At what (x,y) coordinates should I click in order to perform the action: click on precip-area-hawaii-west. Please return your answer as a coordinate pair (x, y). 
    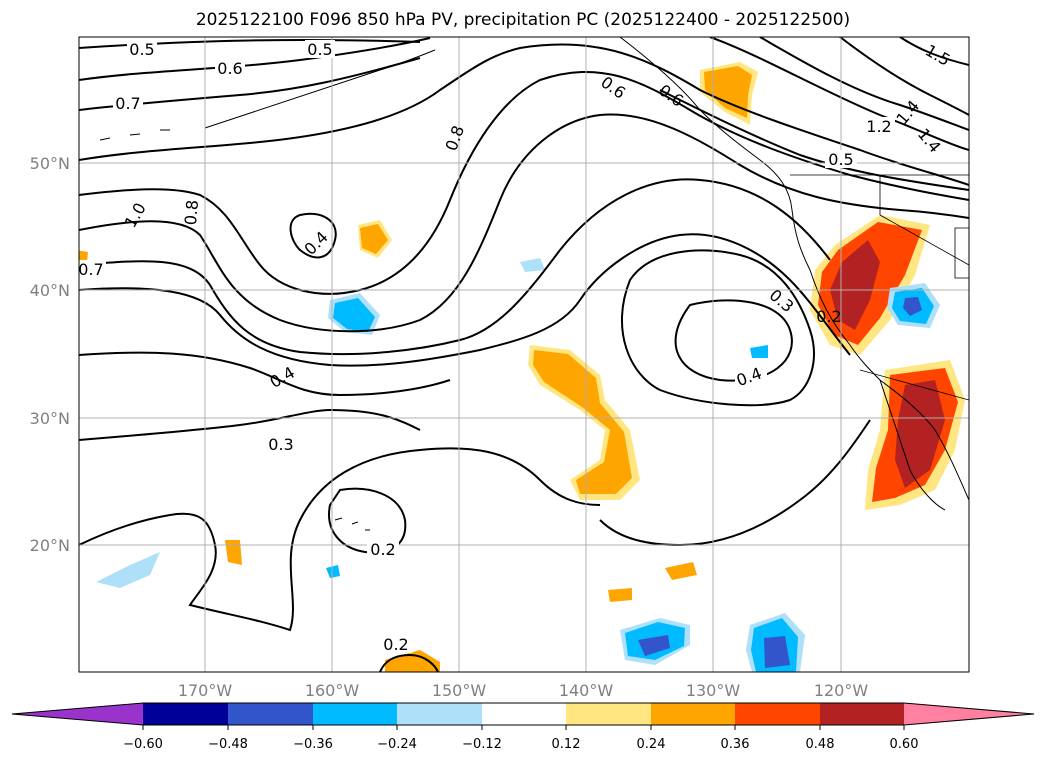
    Looking at the image, I should click on (233, 552).